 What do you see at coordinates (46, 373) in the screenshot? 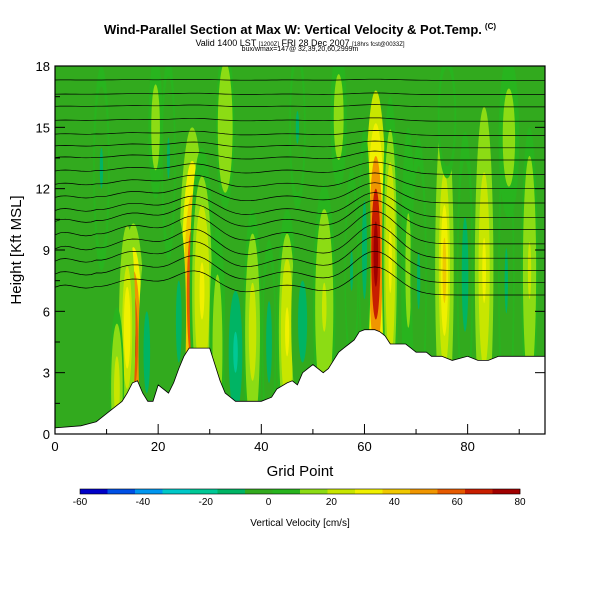
I see `y-tick-label: 3` at bounding box center [46, 373].